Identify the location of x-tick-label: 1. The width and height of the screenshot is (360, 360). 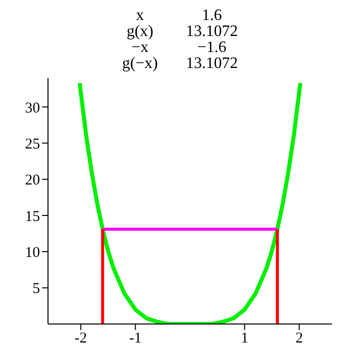
(244, 338).